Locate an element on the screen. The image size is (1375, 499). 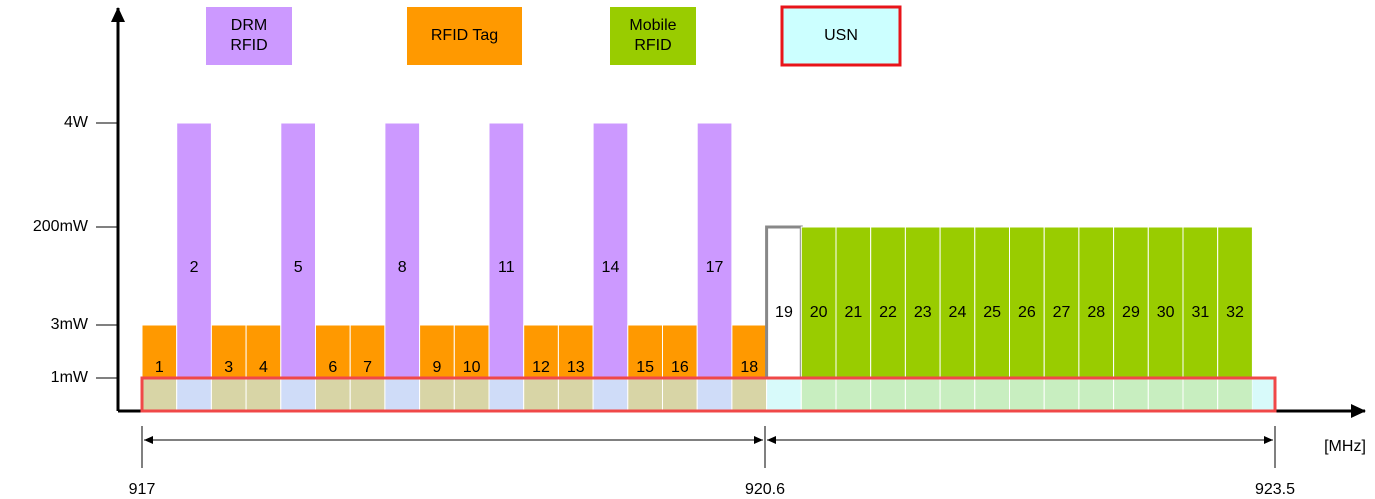
channel-label: 9 is located at coordinates (436, 367).